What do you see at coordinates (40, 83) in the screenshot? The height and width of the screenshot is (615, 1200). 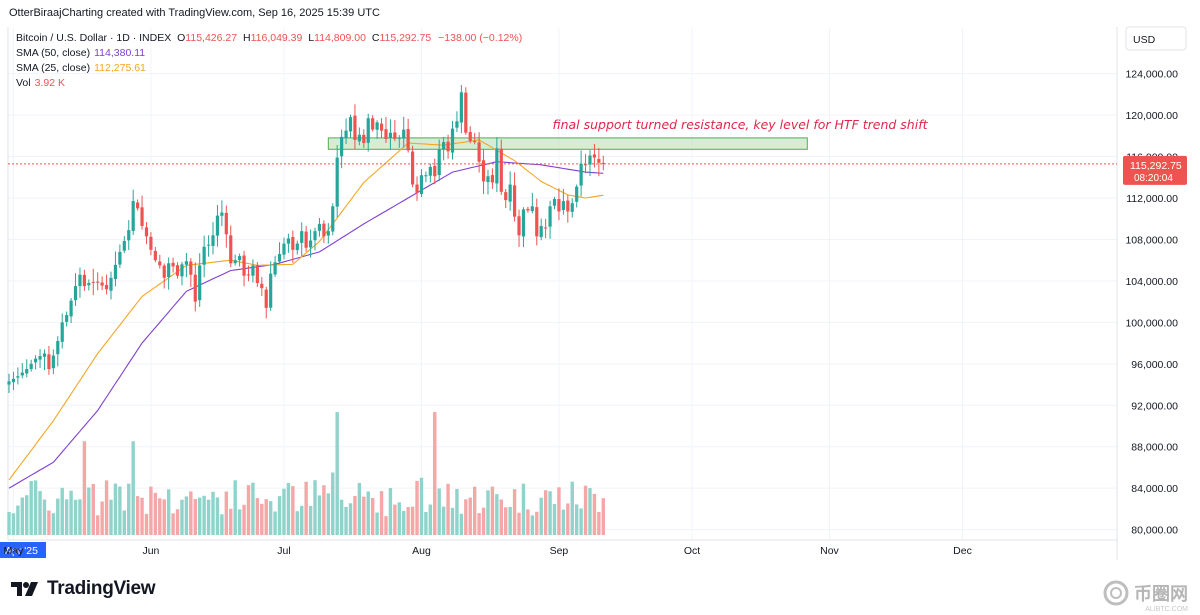 I see `volume-legend: Vol 3.92 K` at bounding box center [40, 83].